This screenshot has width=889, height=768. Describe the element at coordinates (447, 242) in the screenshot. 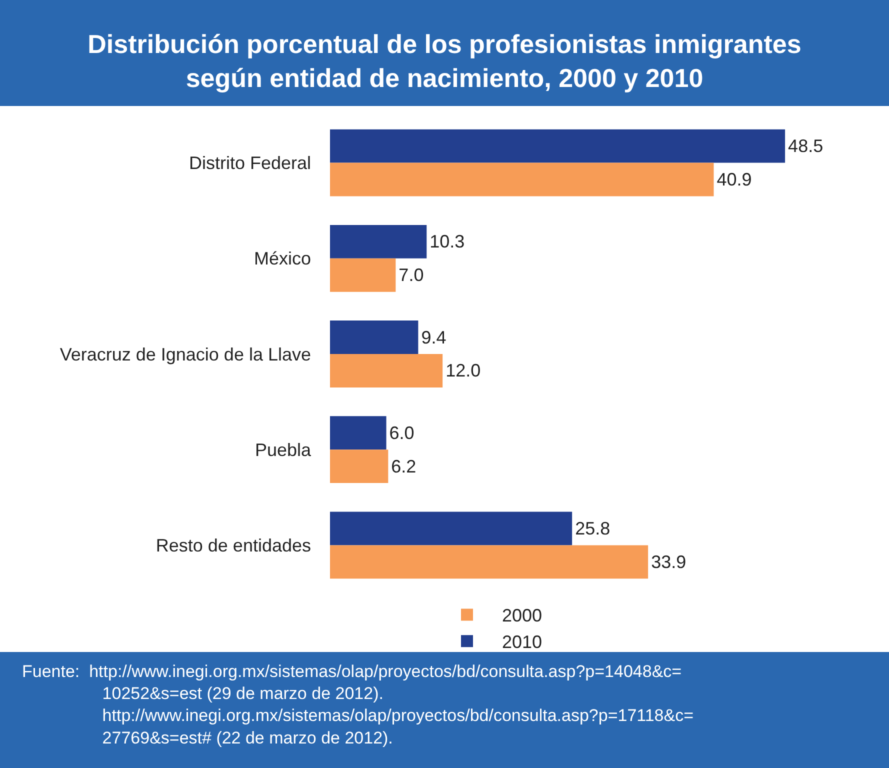

I see `data-label: 10.3` at that location.